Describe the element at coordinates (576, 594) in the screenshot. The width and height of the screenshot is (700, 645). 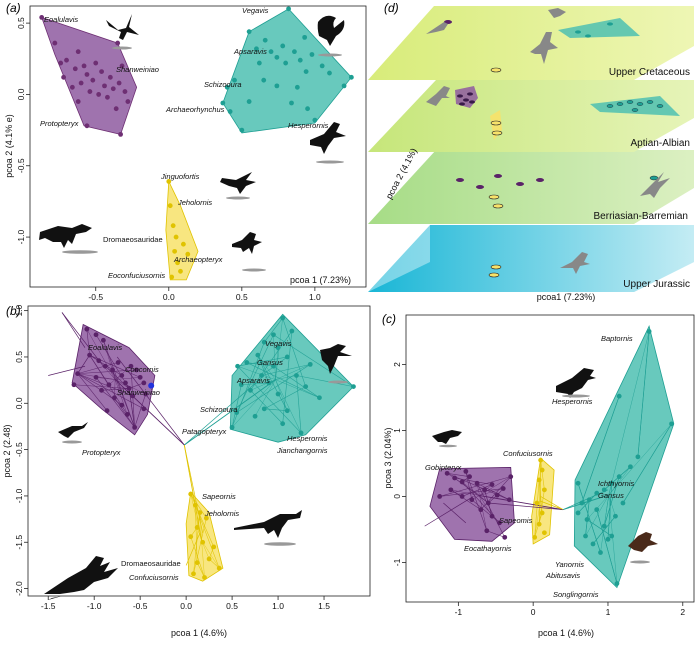
I see `taxon-label: Songlingornis` at that location.